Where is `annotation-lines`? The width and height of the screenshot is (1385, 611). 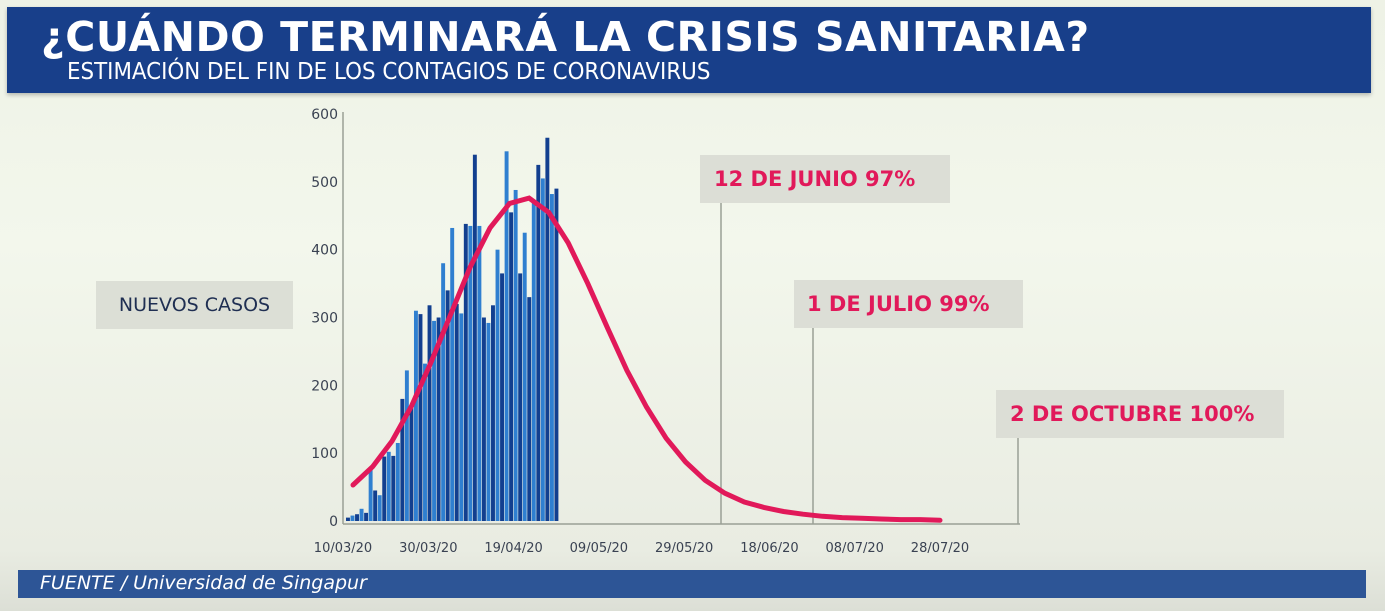 annotation-lines is located at coordinates (869, 363).